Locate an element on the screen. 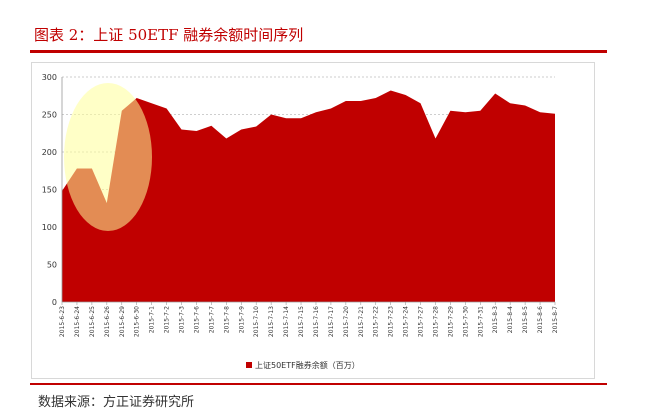 Image resolution: width=650 pixels, height=416 pixels. source-divider is located at coordinates (318, 384).